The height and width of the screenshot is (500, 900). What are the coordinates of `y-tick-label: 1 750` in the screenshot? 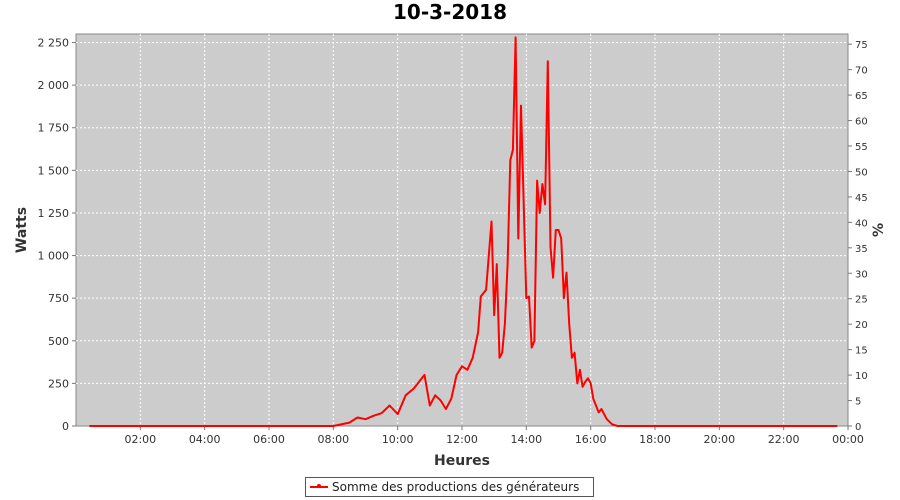 It's located at (54, 128).